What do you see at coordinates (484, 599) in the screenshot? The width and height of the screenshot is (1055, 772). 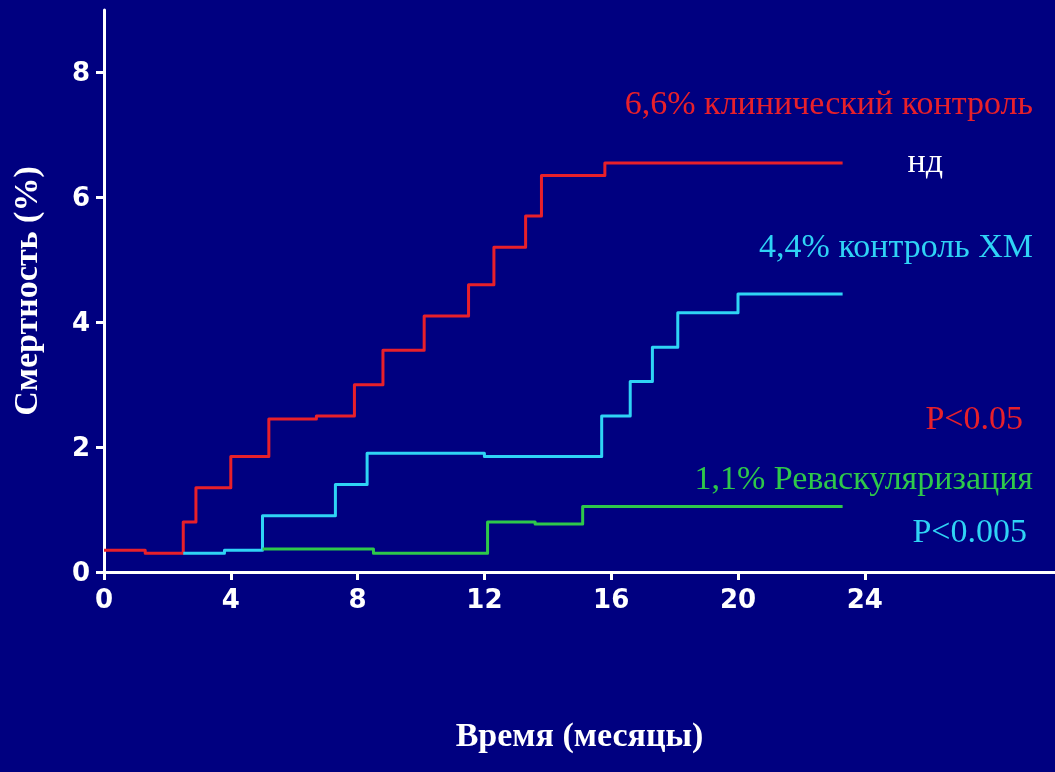 I see `x-tick-label: 12` at bounding box center [484, 599].